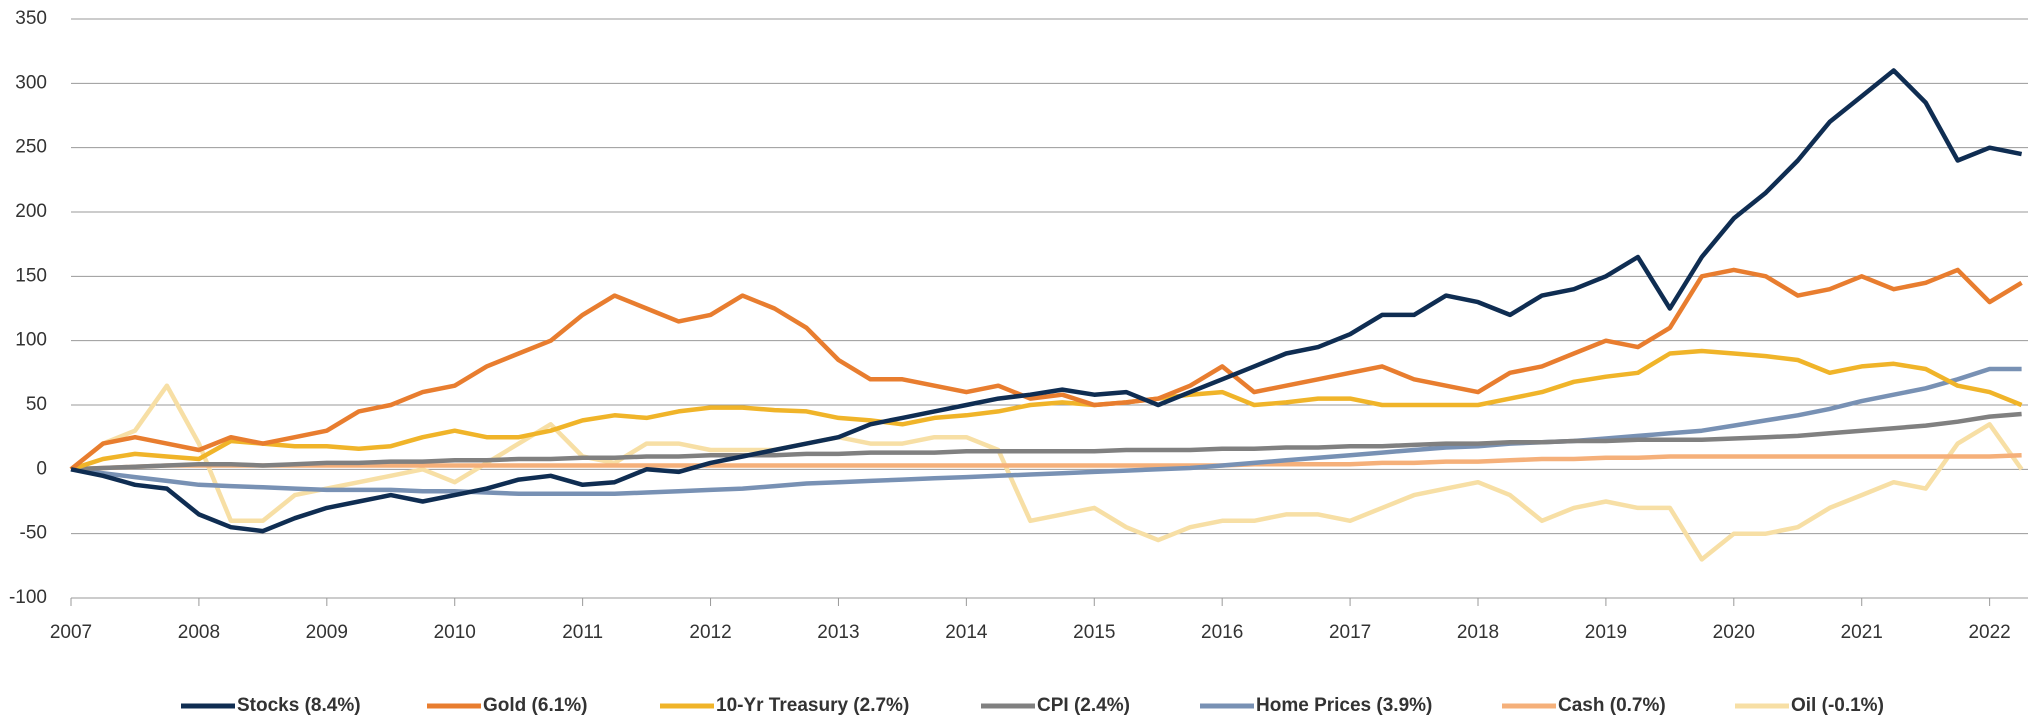 The image size is (2030, 719). Describe the element at coordinates (1478, 632) in the screenshot. I see `x-tick-label: 2018` at that location.